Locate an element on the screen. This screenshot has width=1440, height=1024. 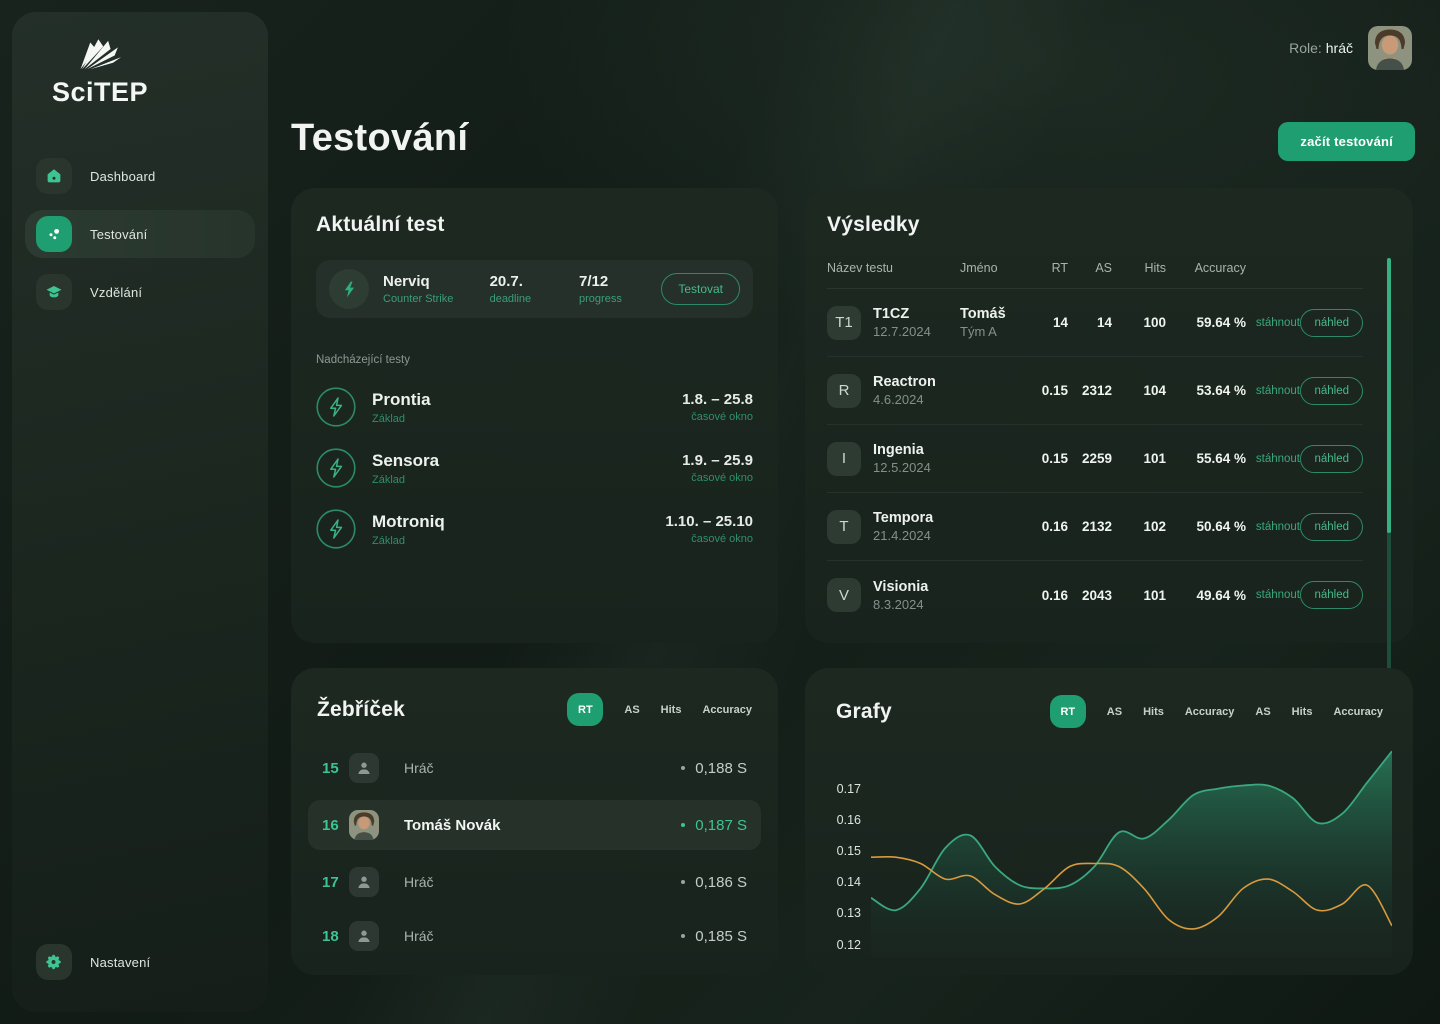
upcoming-test-info: Sensora Základ is located at coordinates (405, 468).